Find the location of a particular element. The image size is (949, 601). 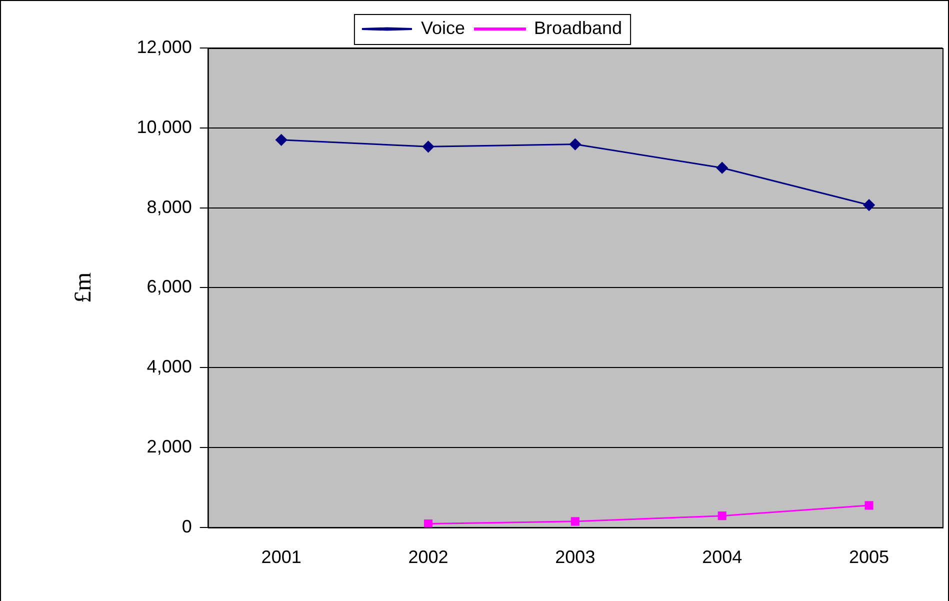

y-tick-label: 10,000 is located at coordinates (164, 126).